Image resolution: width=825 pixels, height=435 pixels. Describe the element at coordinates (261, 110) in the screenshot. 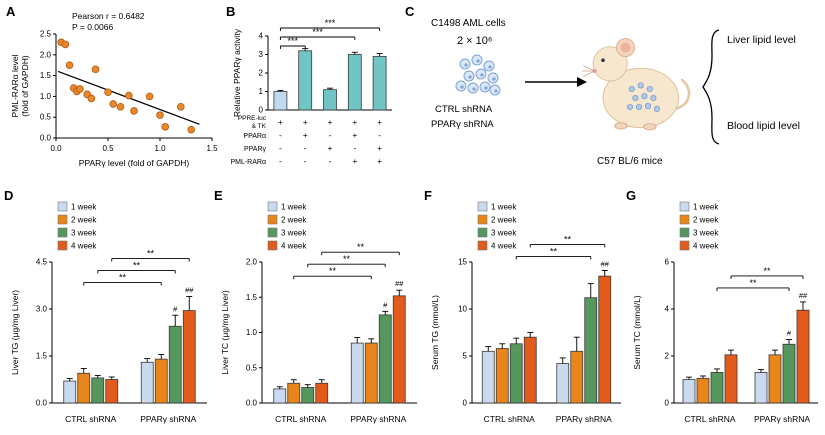

I see `y-tick-label: 0` at that location.